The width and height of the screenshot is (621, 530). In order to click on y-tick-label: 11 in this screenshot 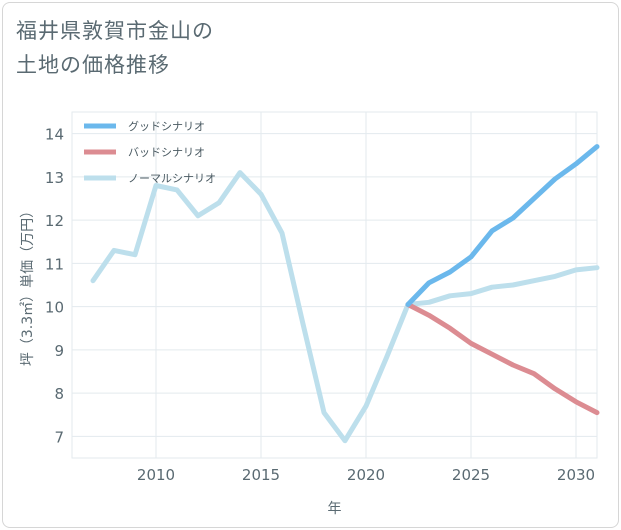, I will do `click(54, 264)`.